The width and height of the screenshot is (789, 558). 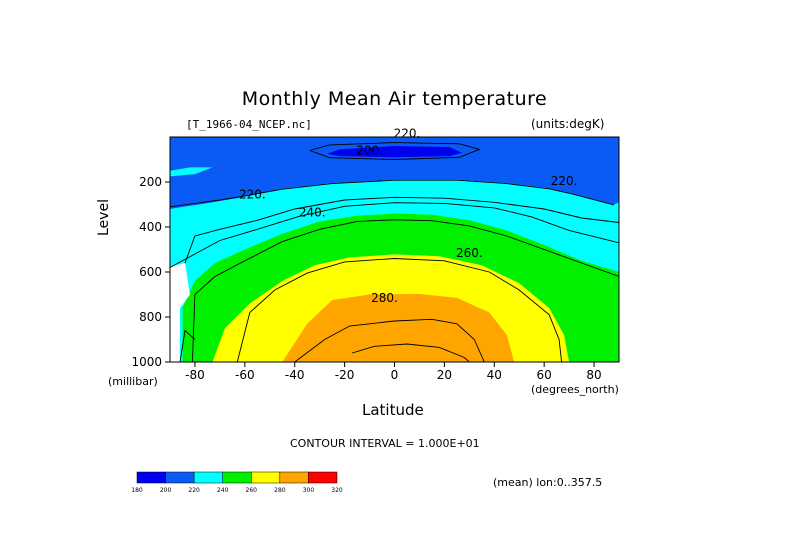 I want to click on contour-interval: CONTOUR INTERVAL = 1.000E+01, so click(x=385, y=443).